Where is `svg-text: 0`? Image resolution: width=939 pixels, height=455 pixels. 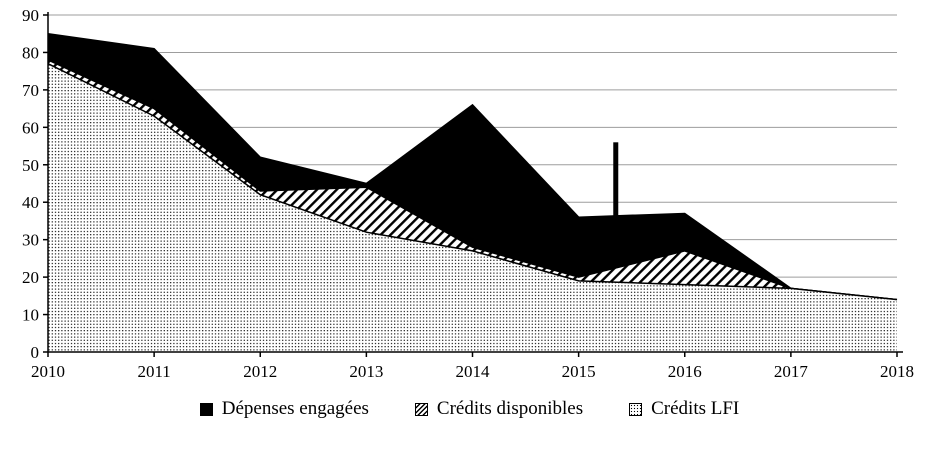 svg-text: 0 is located at coordinates (35, 352).